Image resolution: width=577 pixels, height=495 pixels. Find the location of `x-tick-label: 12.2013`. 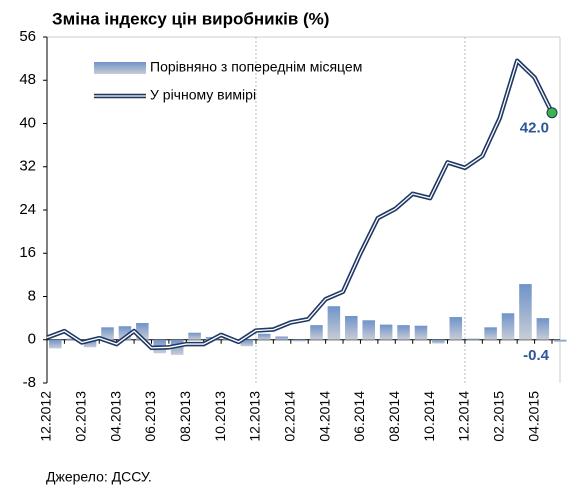

x-tick-label: 12.2013 is located at coordinates (255, 416).